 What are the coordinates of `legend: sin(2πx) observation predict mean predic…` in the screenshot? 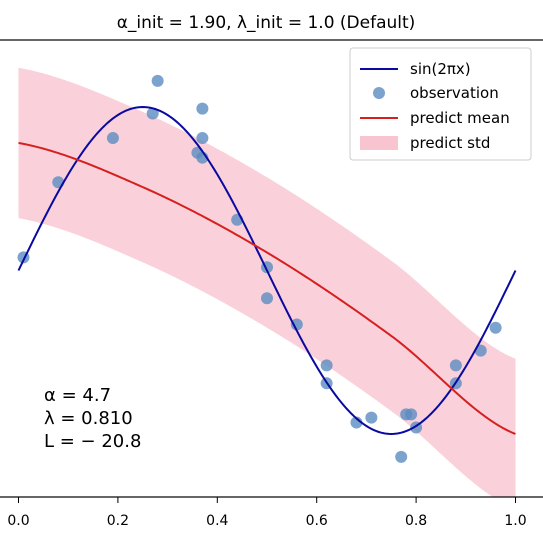 It's located at (440, 104).